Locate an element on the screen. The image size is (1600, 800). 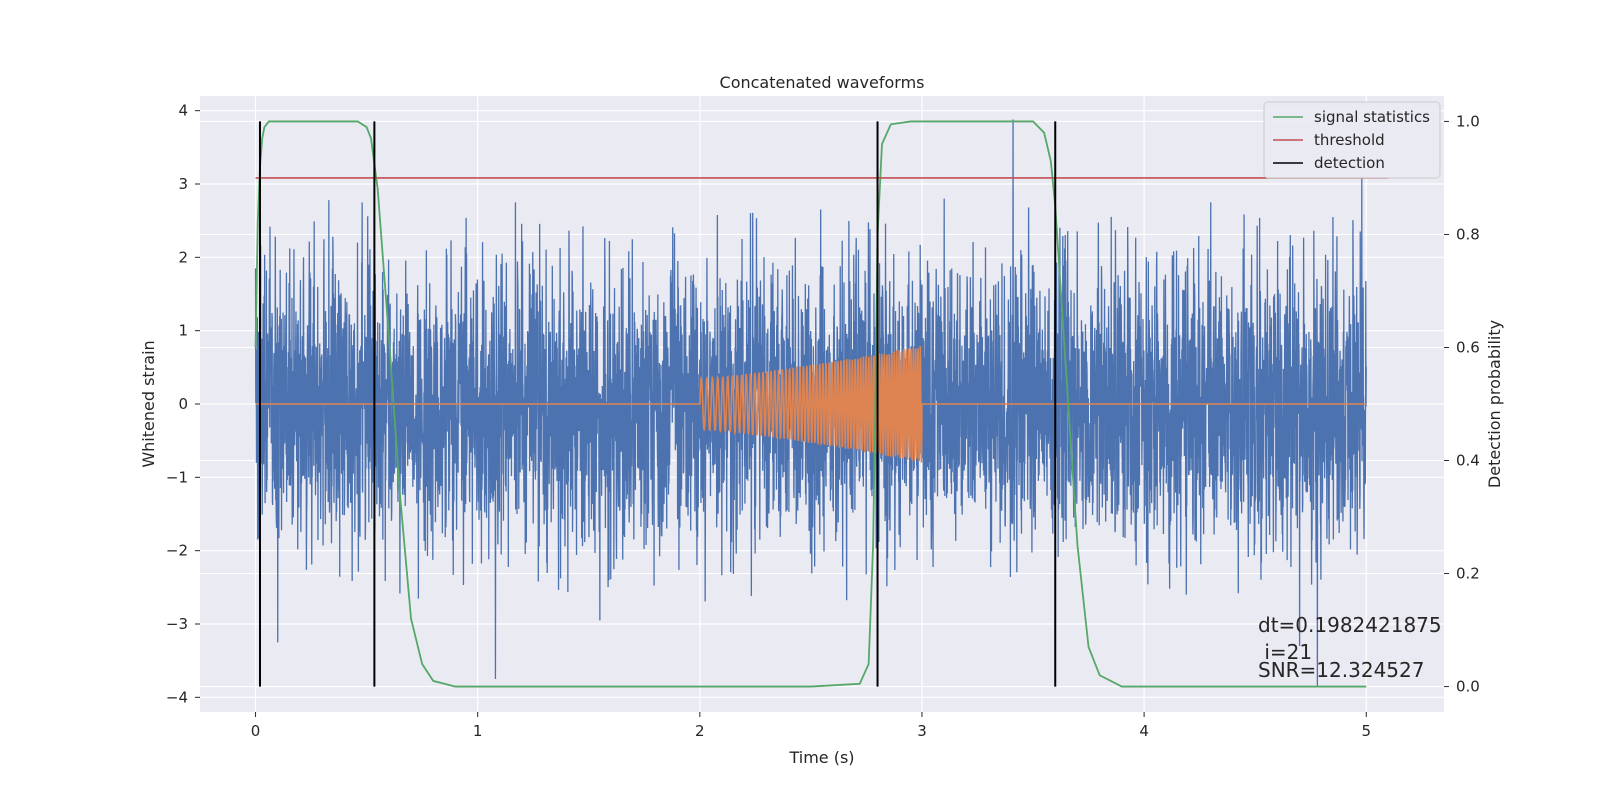
y-tick-label: 4 is located at coordinates (183, 111).